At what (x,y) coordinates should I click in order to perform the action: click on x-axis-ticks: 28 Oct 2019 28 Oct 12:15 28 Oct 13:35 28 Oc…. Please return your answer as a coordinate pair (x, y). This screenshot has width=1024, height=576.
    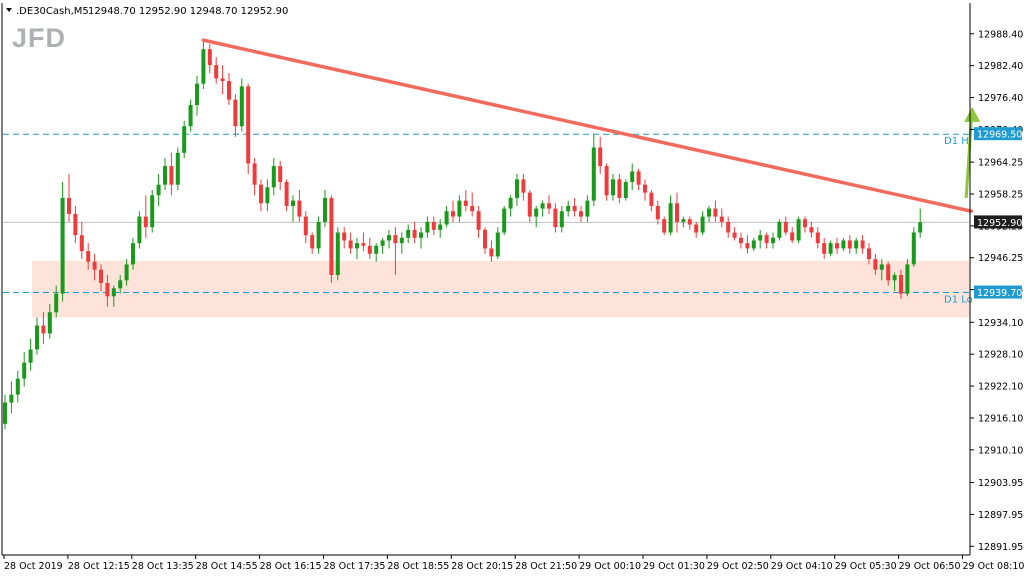
    Looking at the image, I should click on (513, 563).